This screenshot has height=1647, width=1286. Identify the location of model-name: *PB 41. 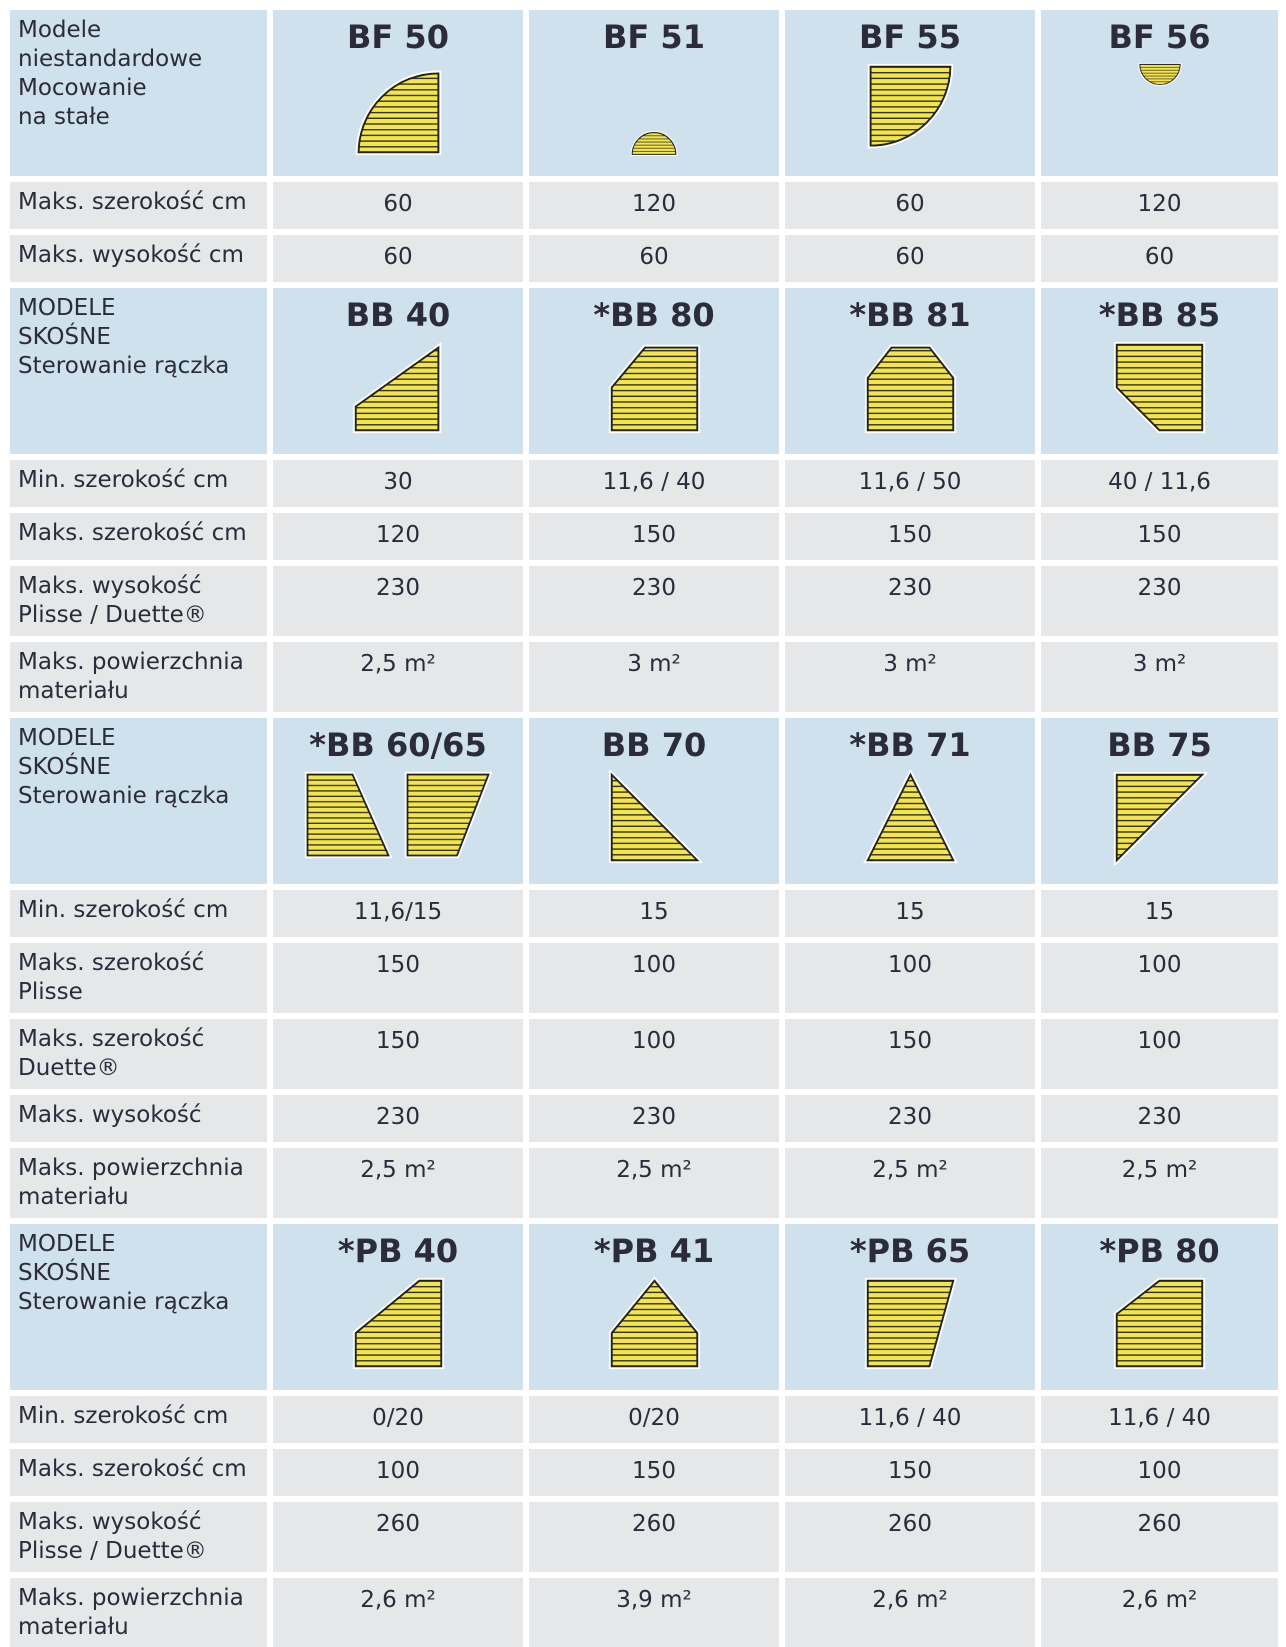
(654, 1251).